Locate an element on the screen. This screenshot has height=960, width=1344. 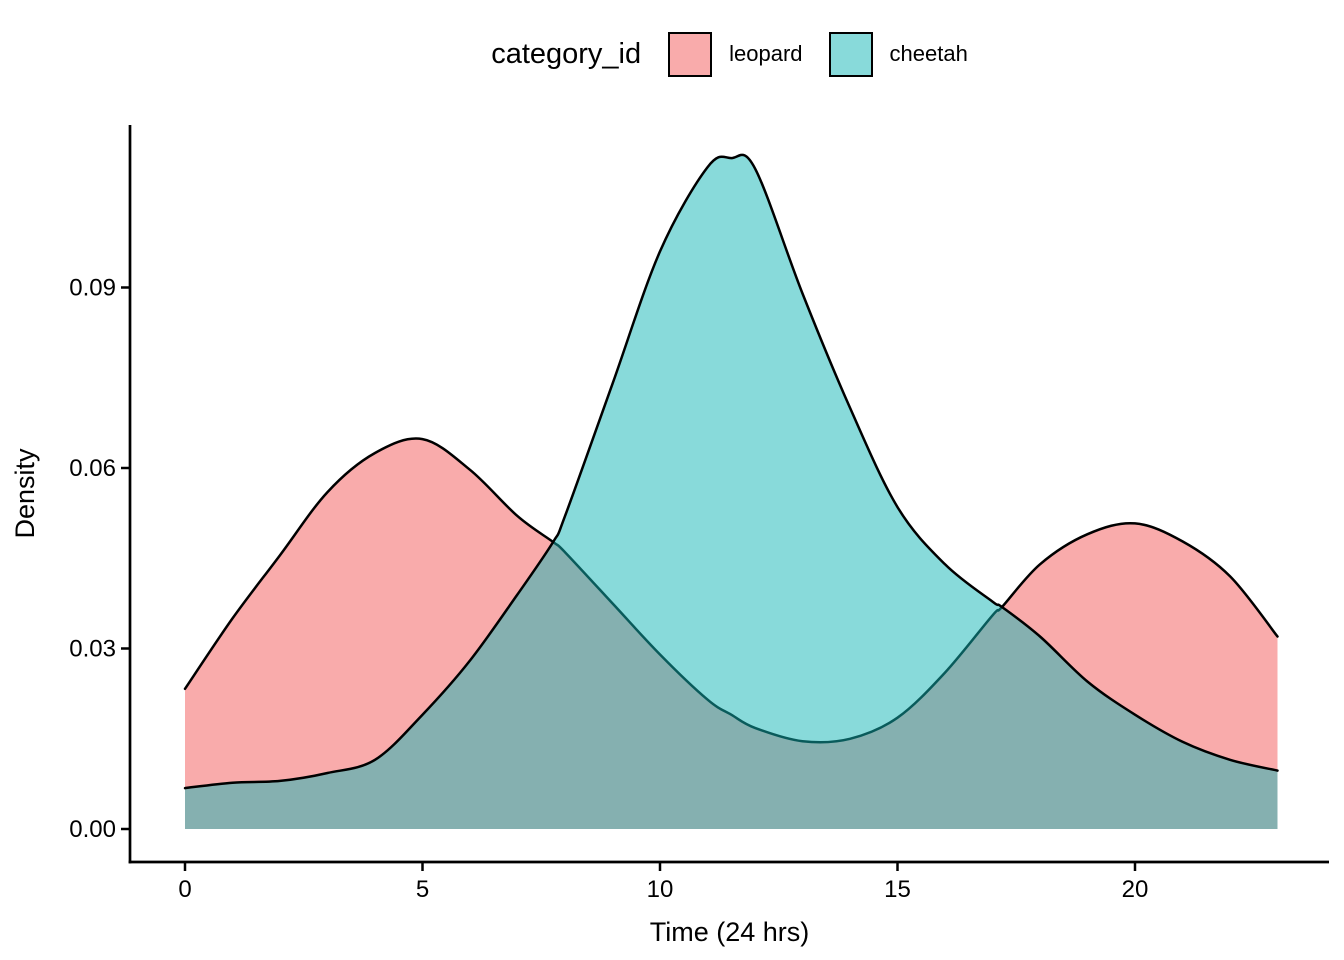
y-axis-title: Density is located at coordinates (25, 493).